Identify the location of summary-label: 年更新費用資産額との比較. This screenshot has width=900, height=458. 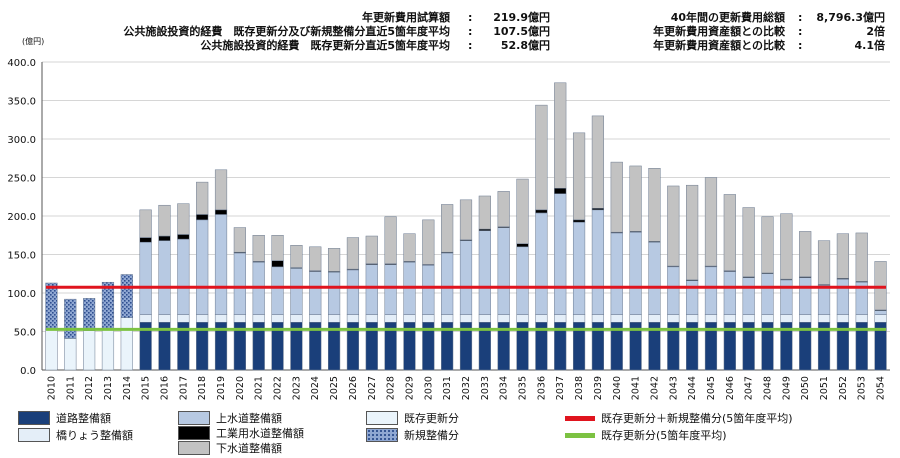
(719, 31).